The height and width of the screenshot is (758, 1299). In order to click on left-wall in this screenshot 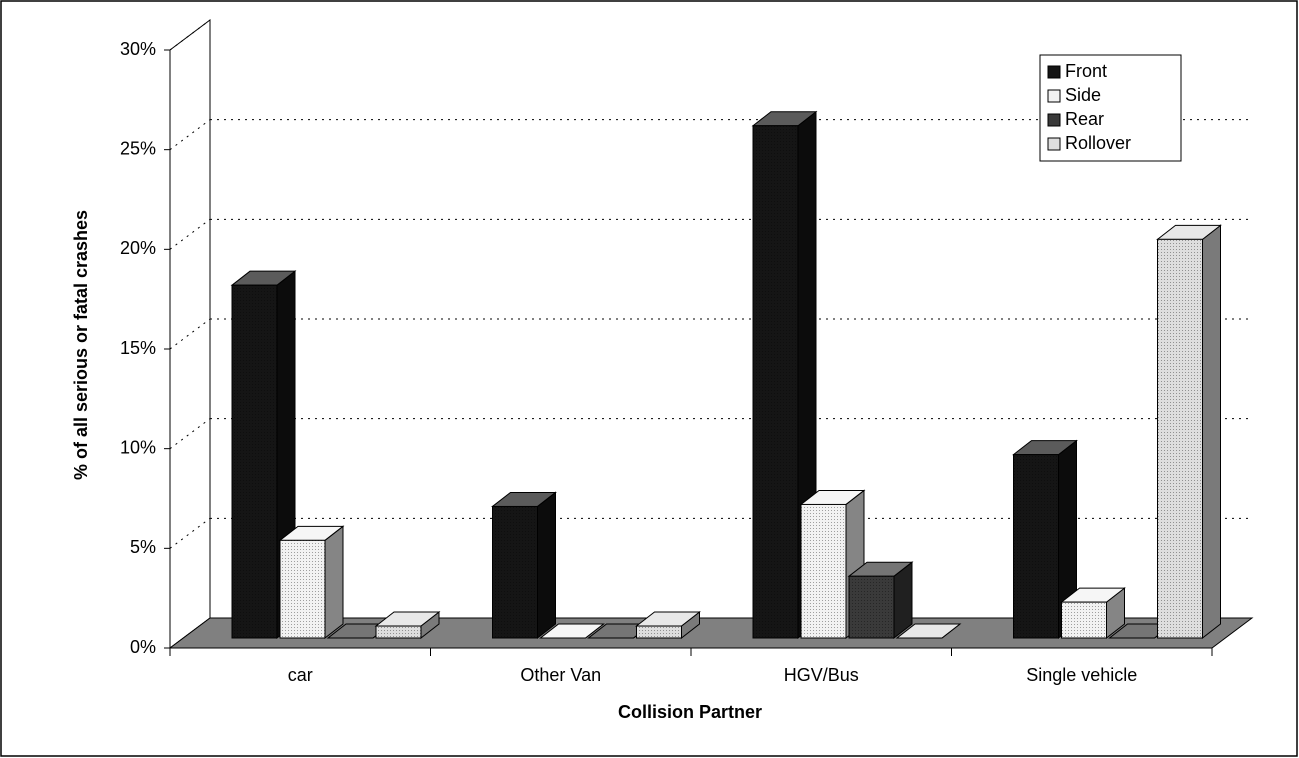, I will do `click(190, 334)`.